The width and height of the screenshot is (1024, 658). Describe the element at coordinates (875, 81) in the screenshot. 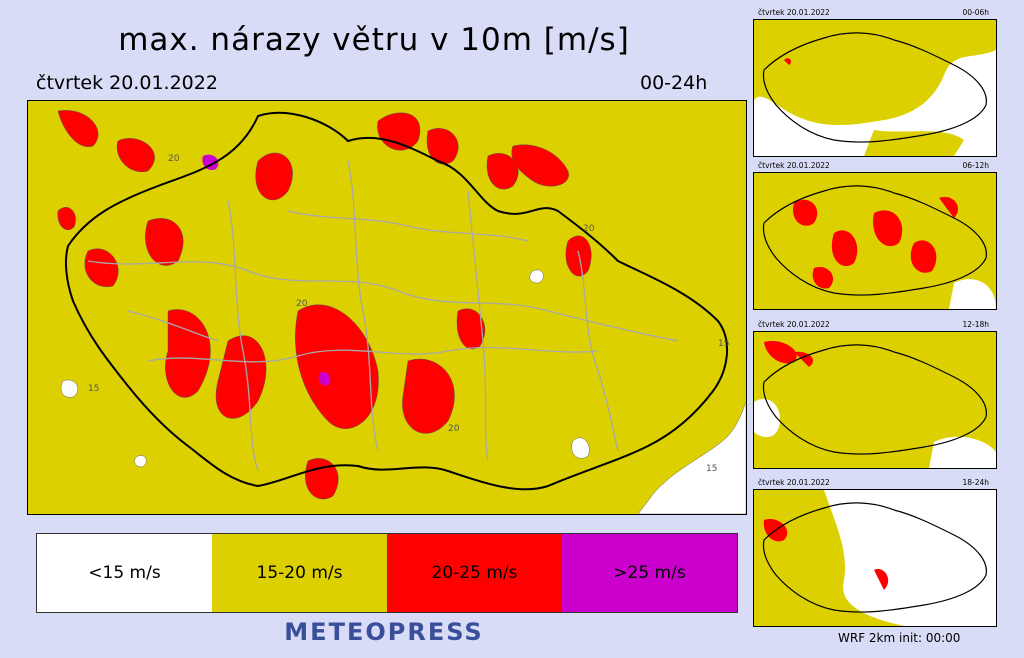

I see `thumbnail-00-06: čtvrtek 20.01.2022 00-06h` at that location.